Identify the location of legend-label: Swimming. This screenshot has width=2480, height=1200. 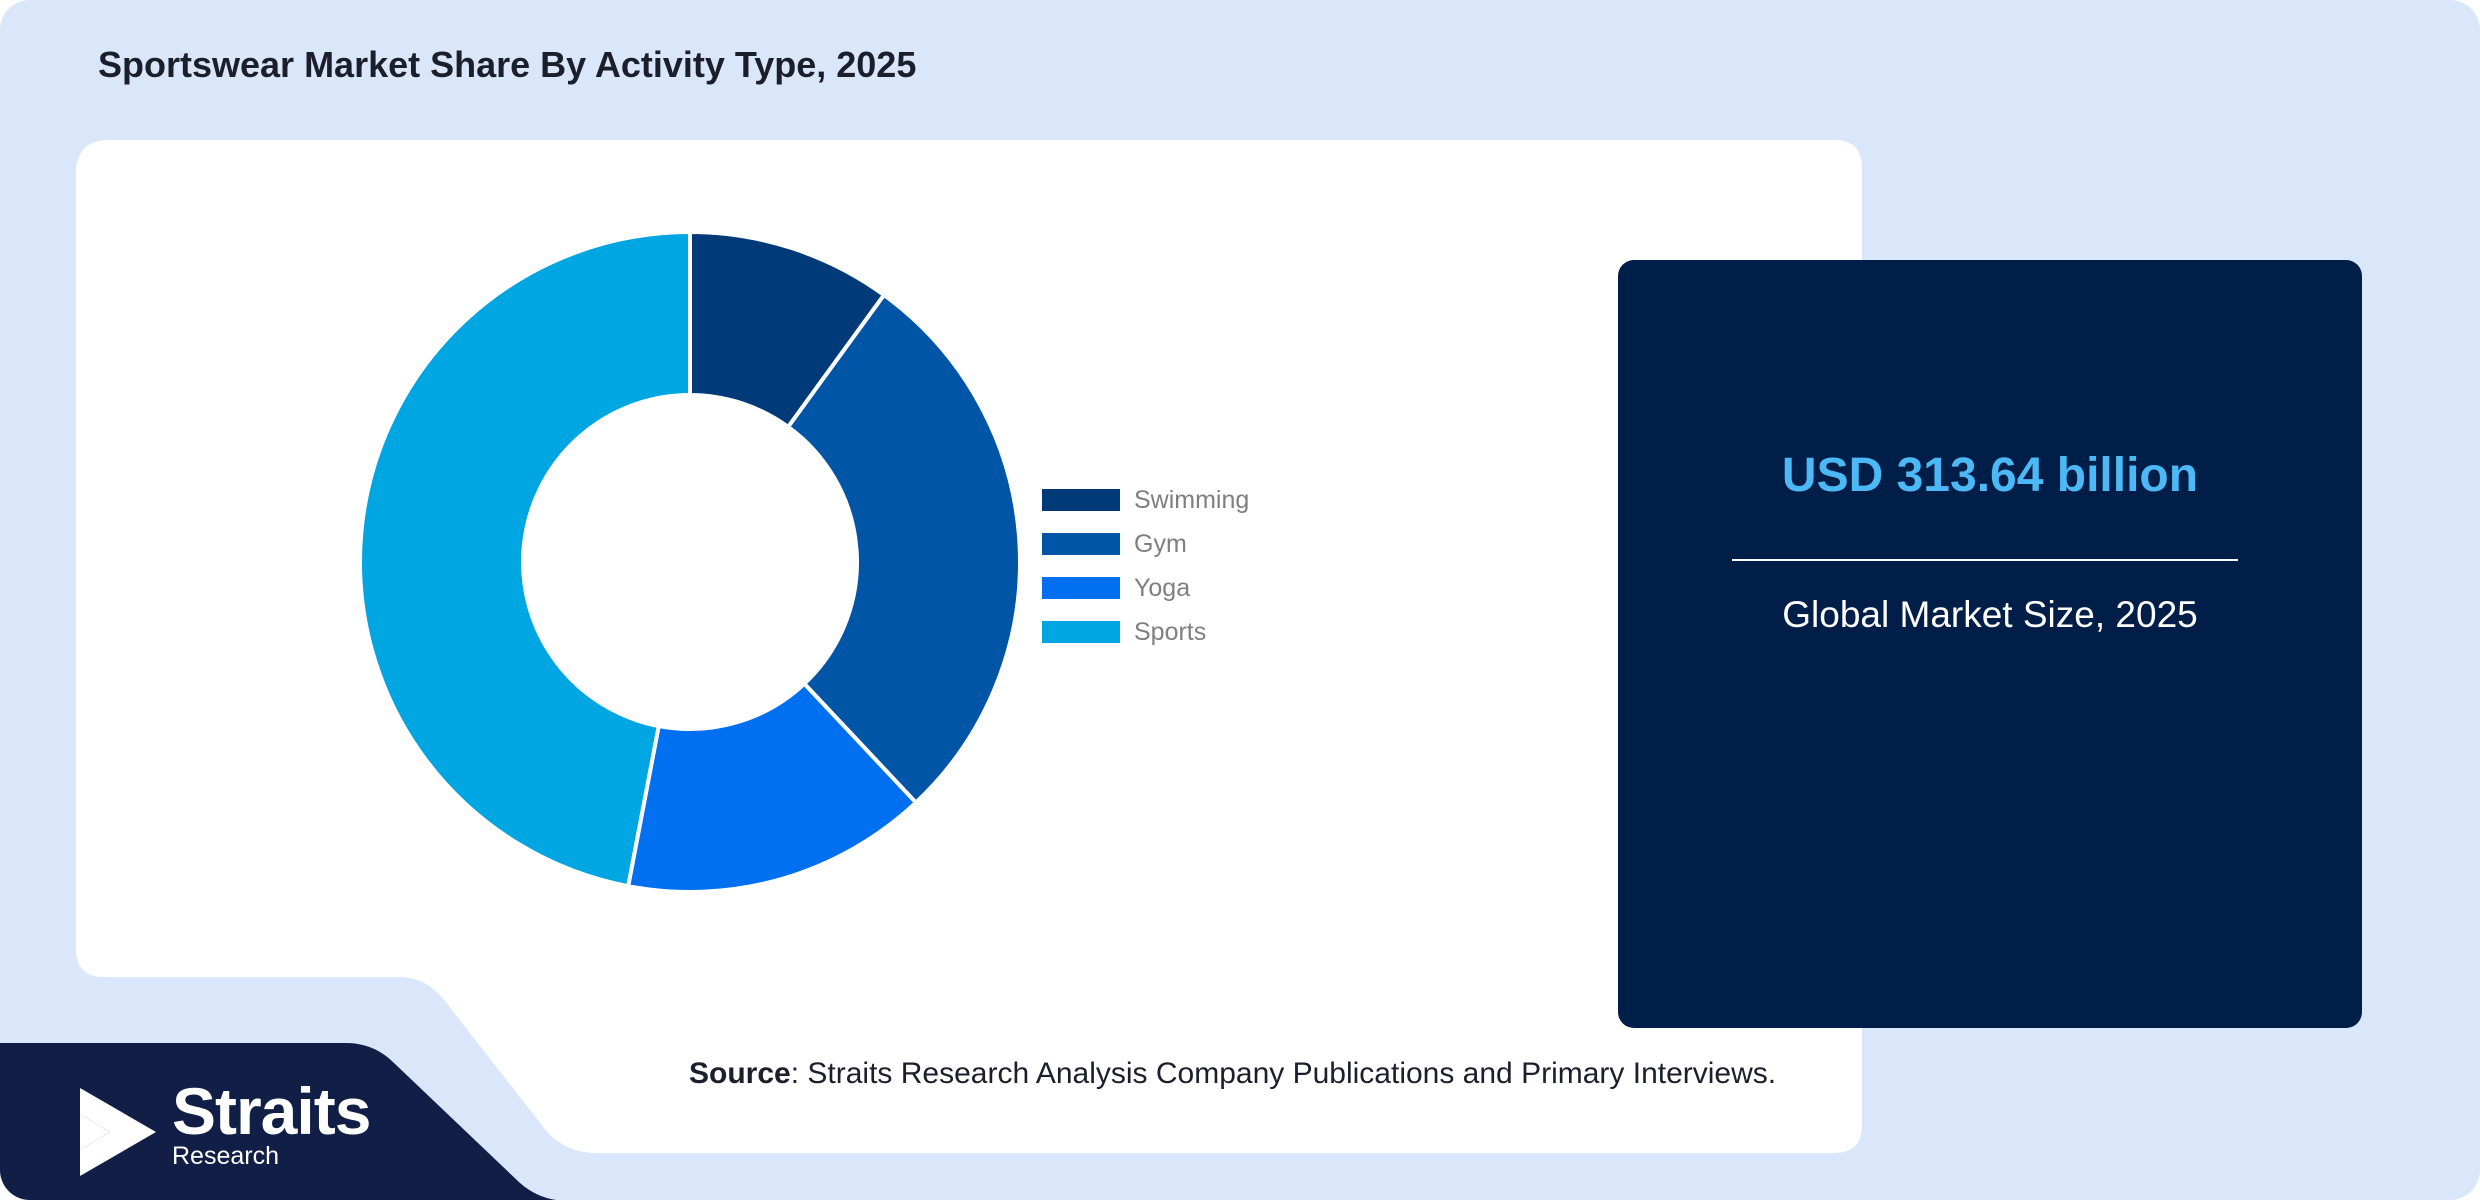
(1192, 499).